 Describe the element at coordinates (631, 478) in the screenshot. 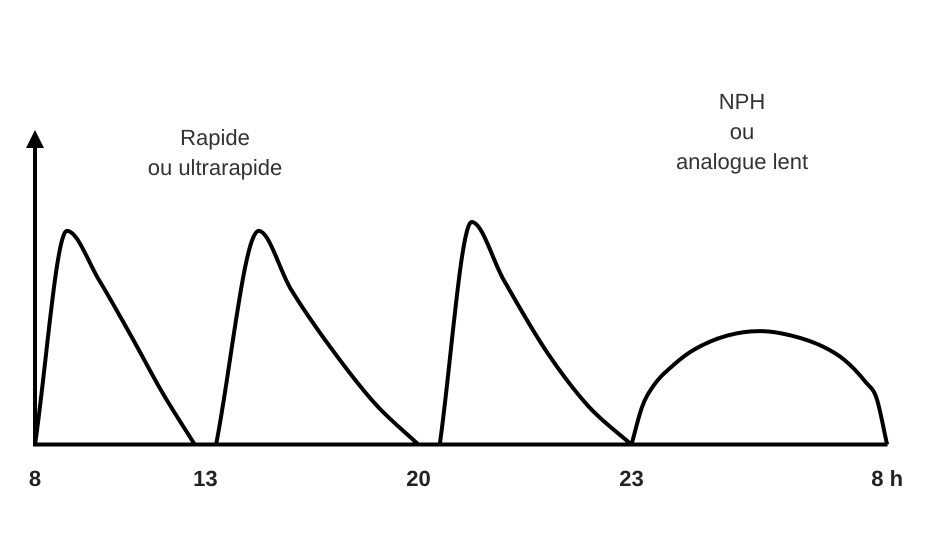

I see `x-tick-label: 23` at that location.